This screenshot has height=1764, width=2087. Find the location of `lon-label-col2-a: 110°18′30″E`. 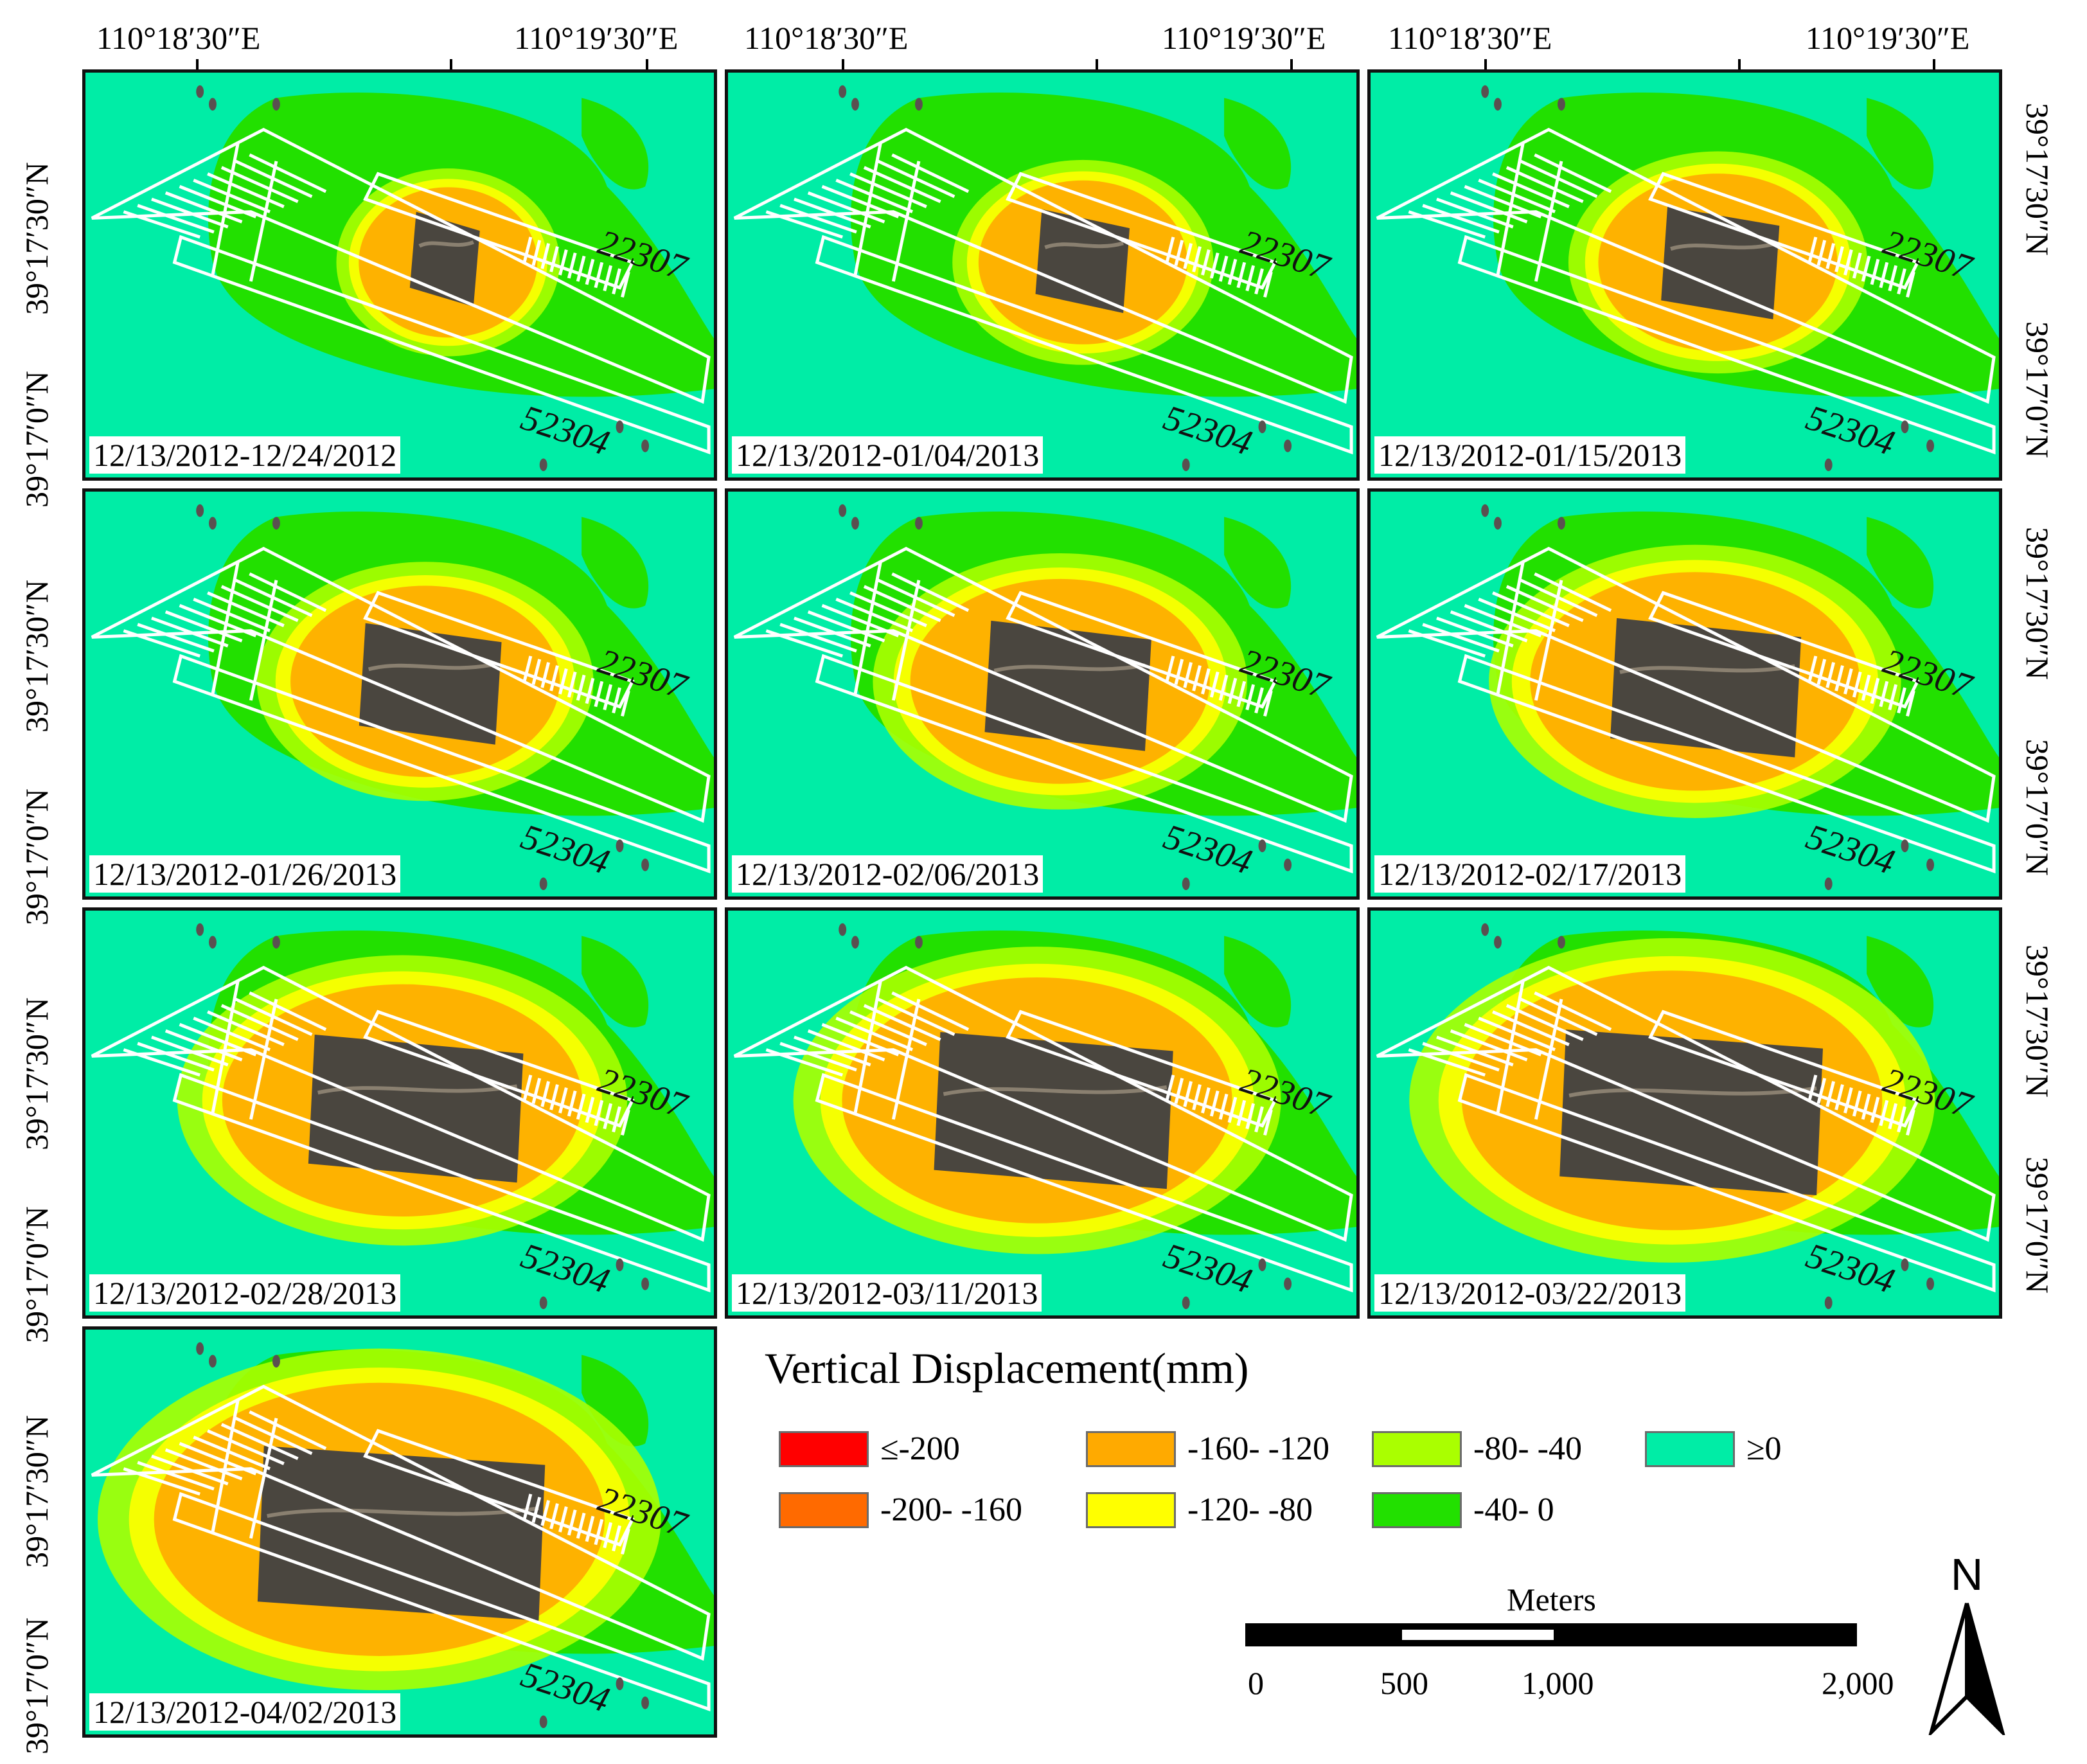

lon-label-col2-a: 110°18′30″E is located at coordinates (827, 38).